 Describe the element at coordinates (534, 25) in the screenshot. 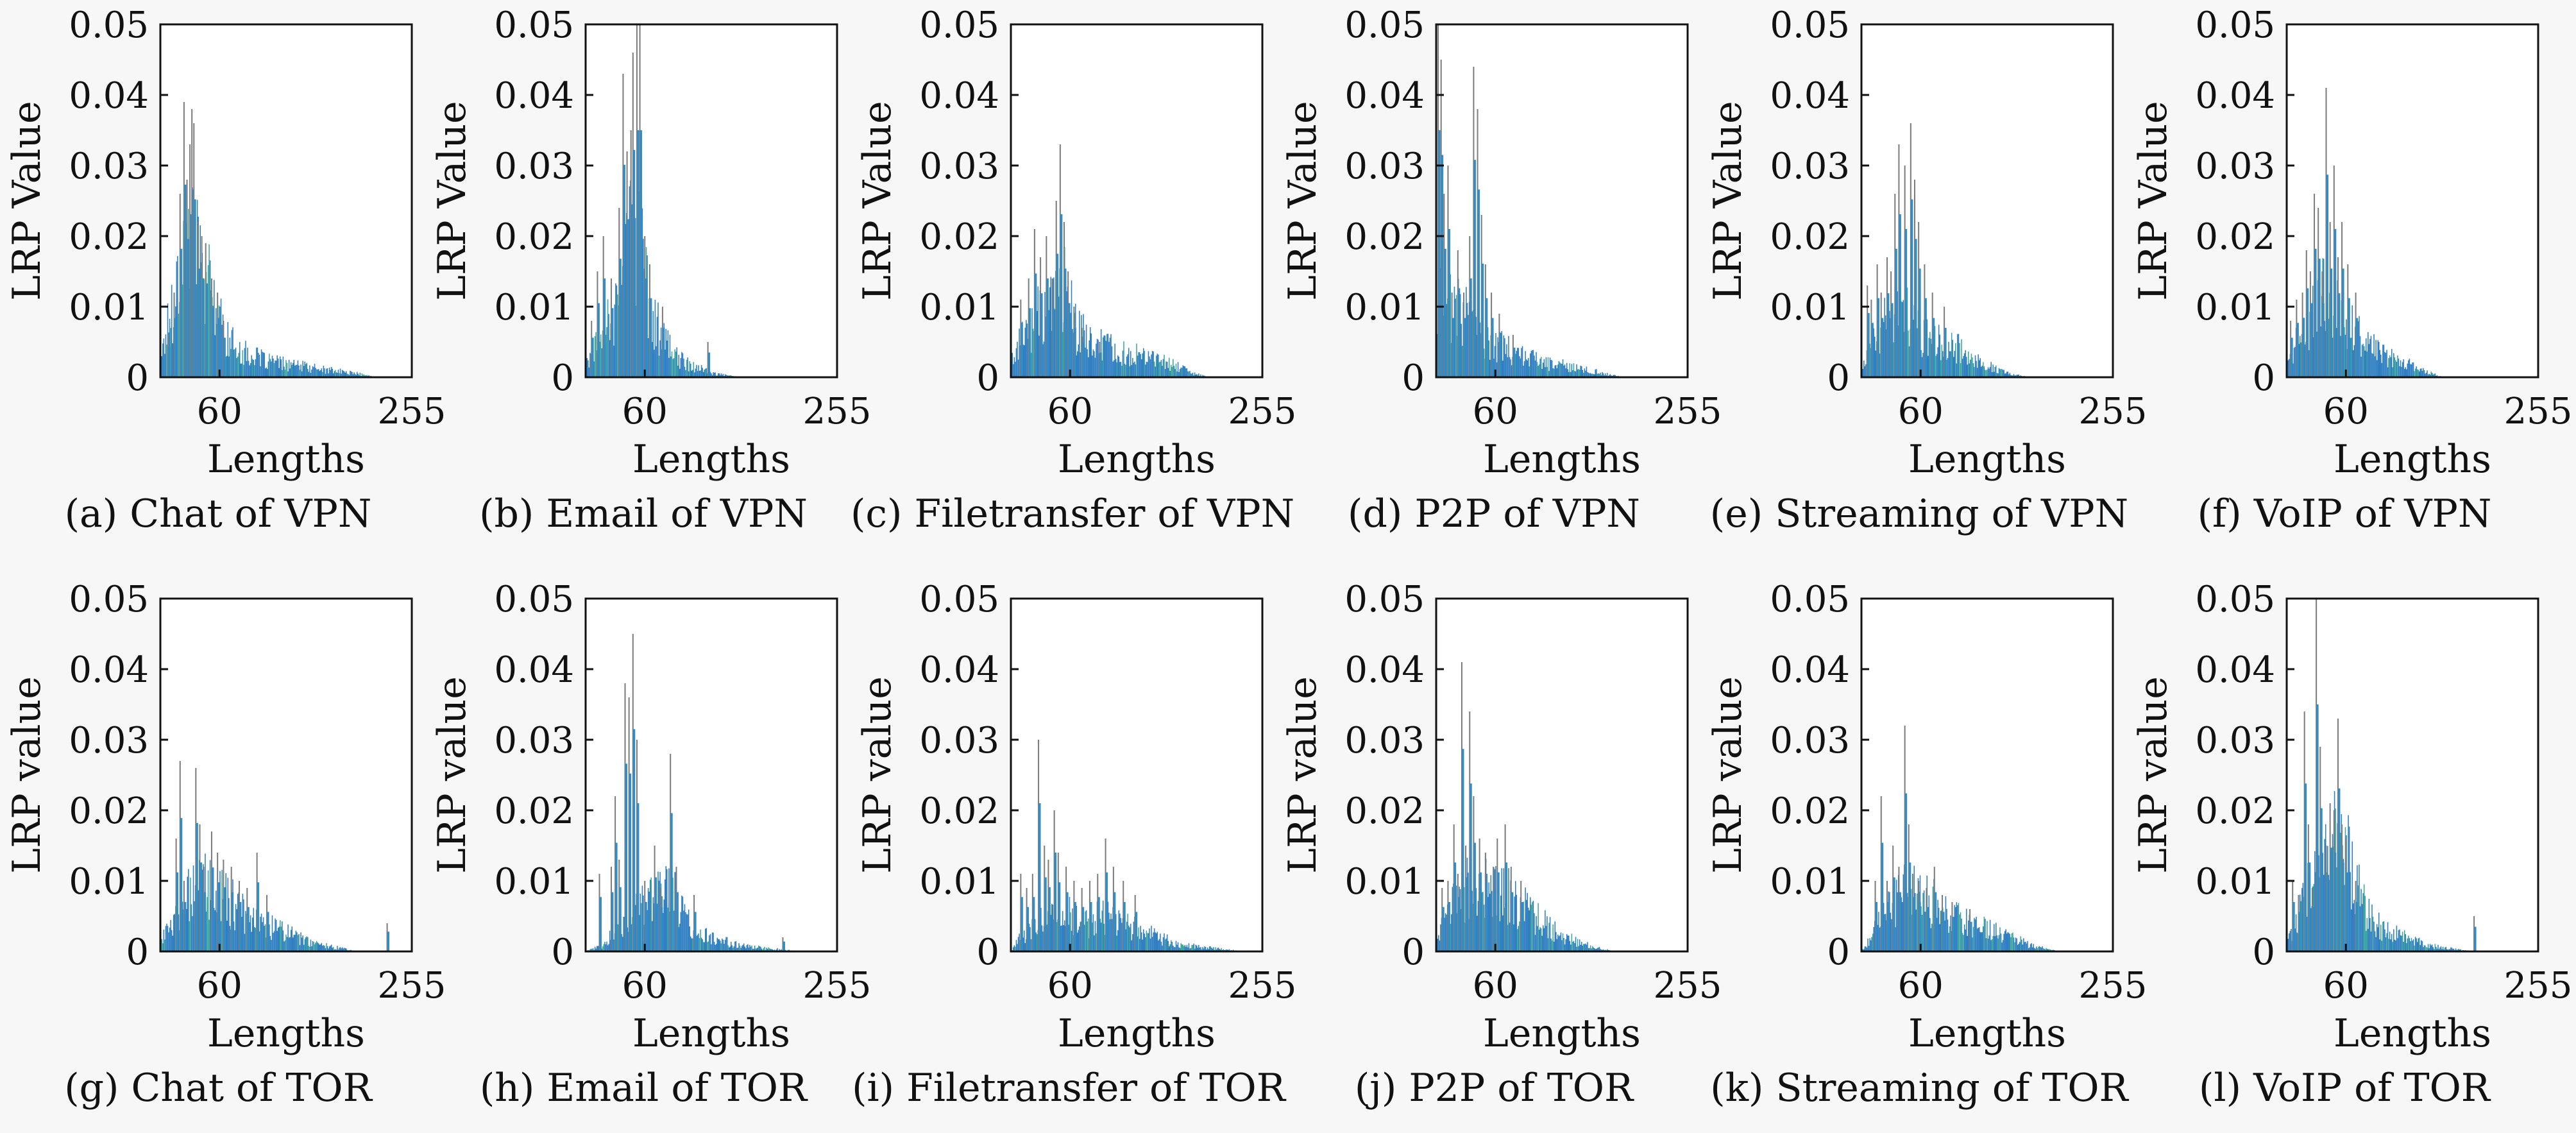

I see `y-tick-label: 0.05` at that location.